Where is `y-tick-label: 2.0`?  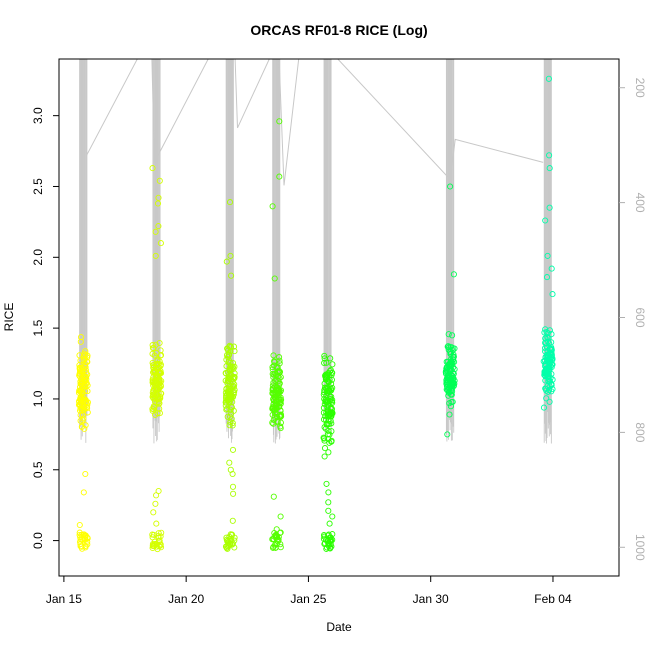
y-tick-label: 2.0 is located at coordinates (38, 257).